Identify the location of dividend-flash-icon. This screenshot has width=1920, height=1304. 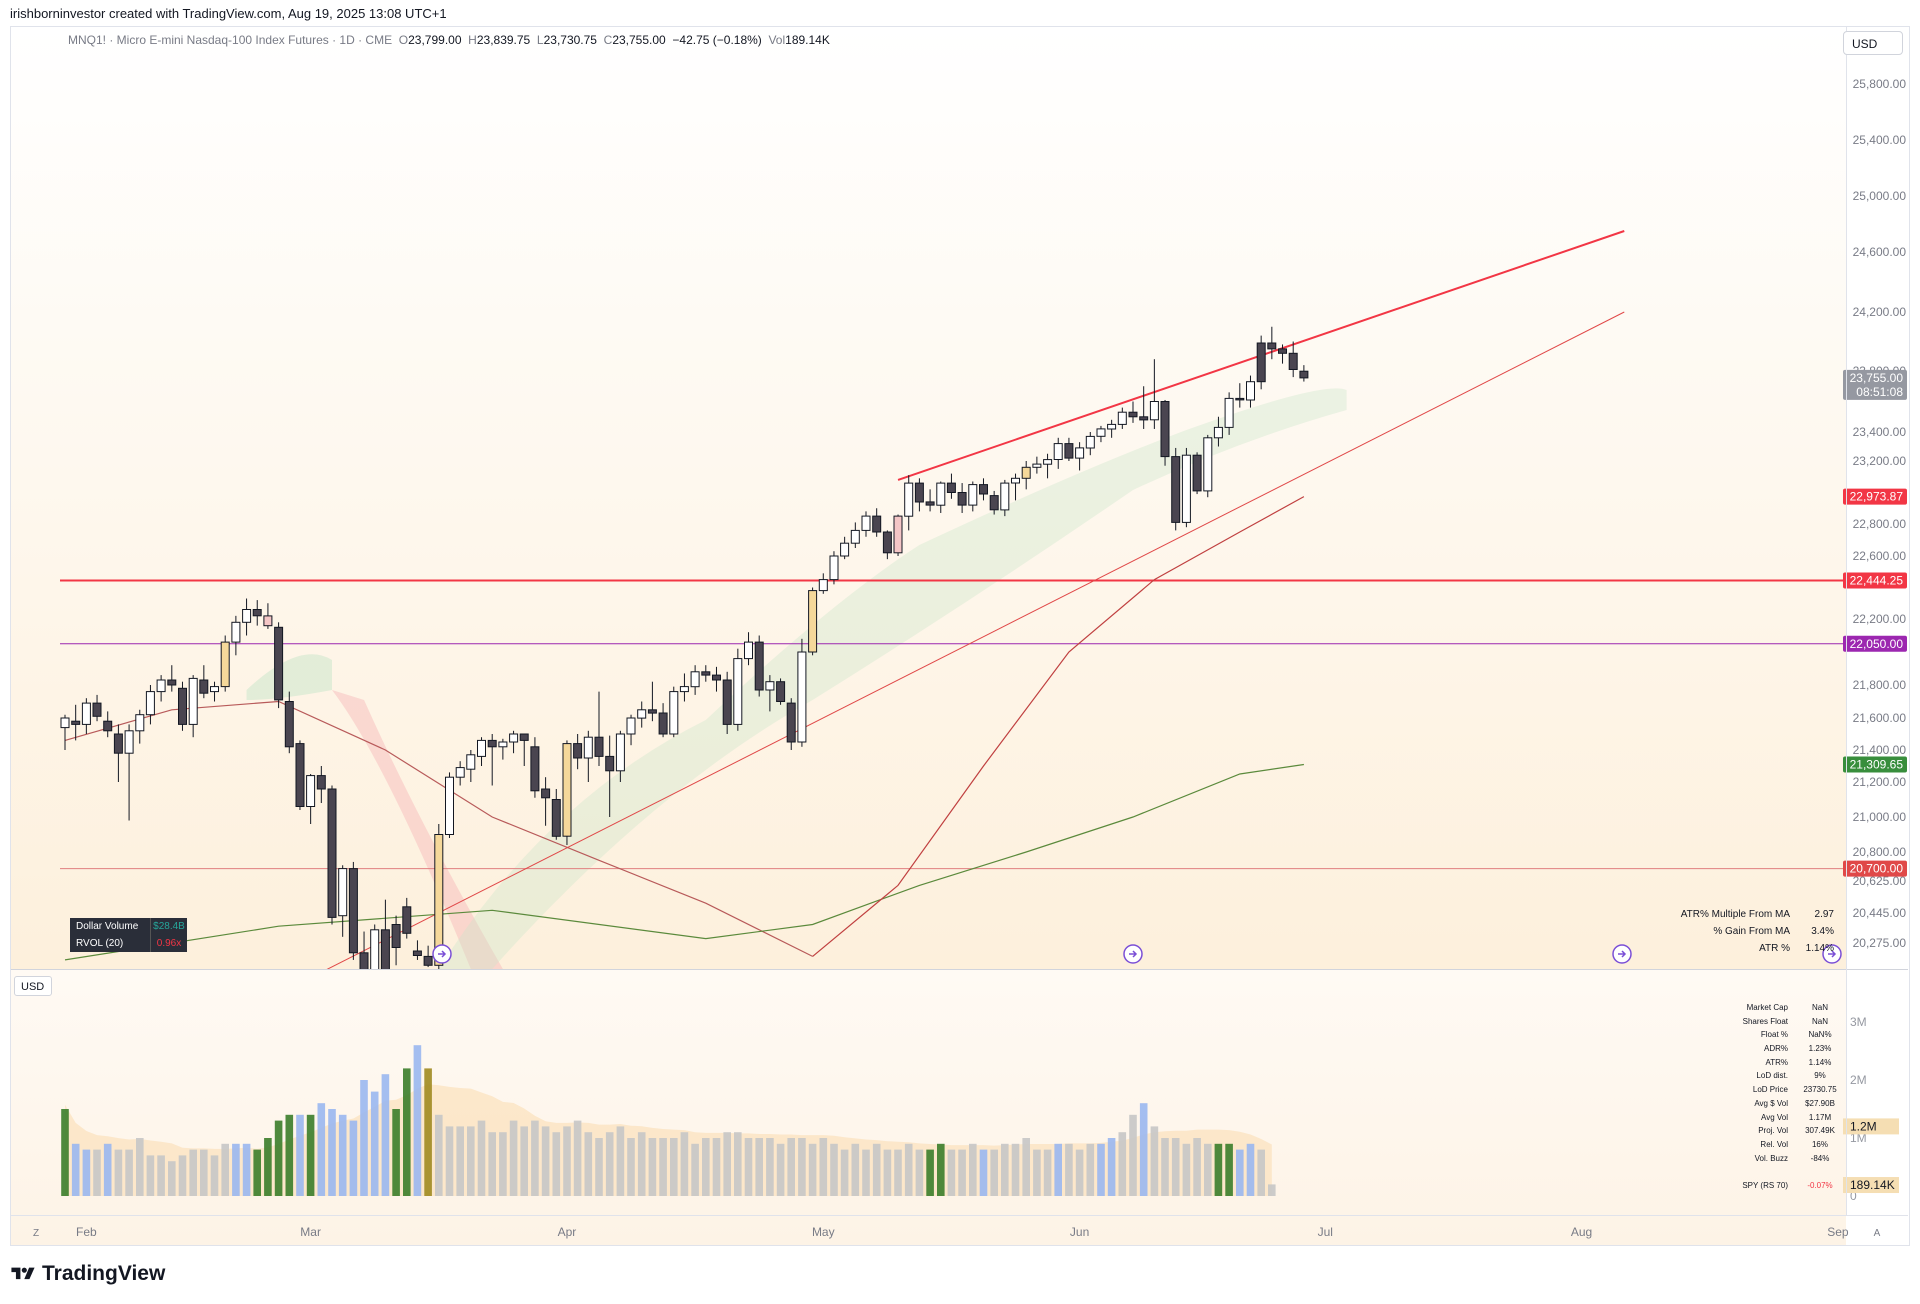
(1622, 954).